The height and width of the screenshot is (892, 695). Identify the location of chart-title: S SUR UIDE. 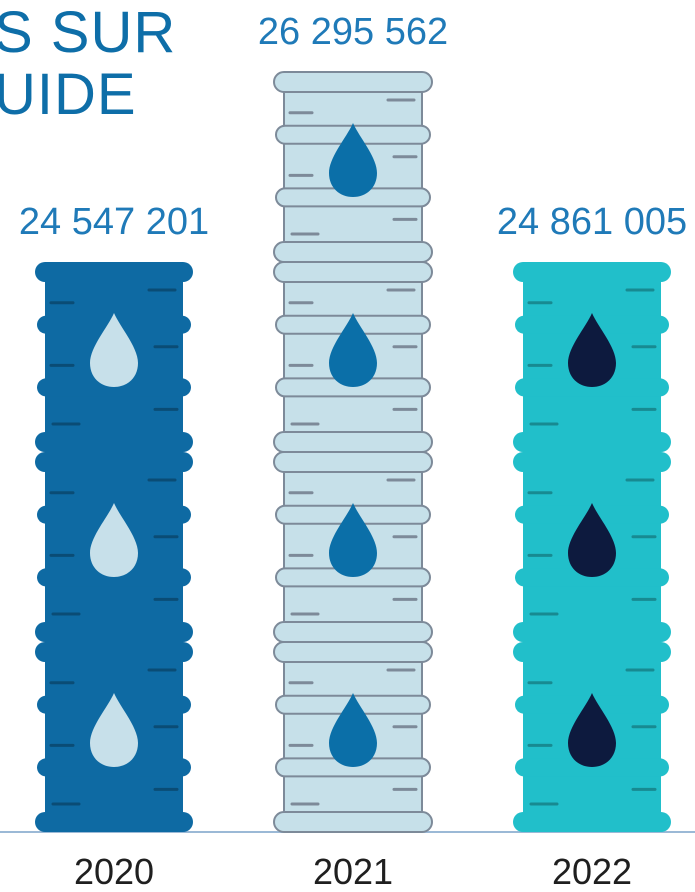
(88, 64).